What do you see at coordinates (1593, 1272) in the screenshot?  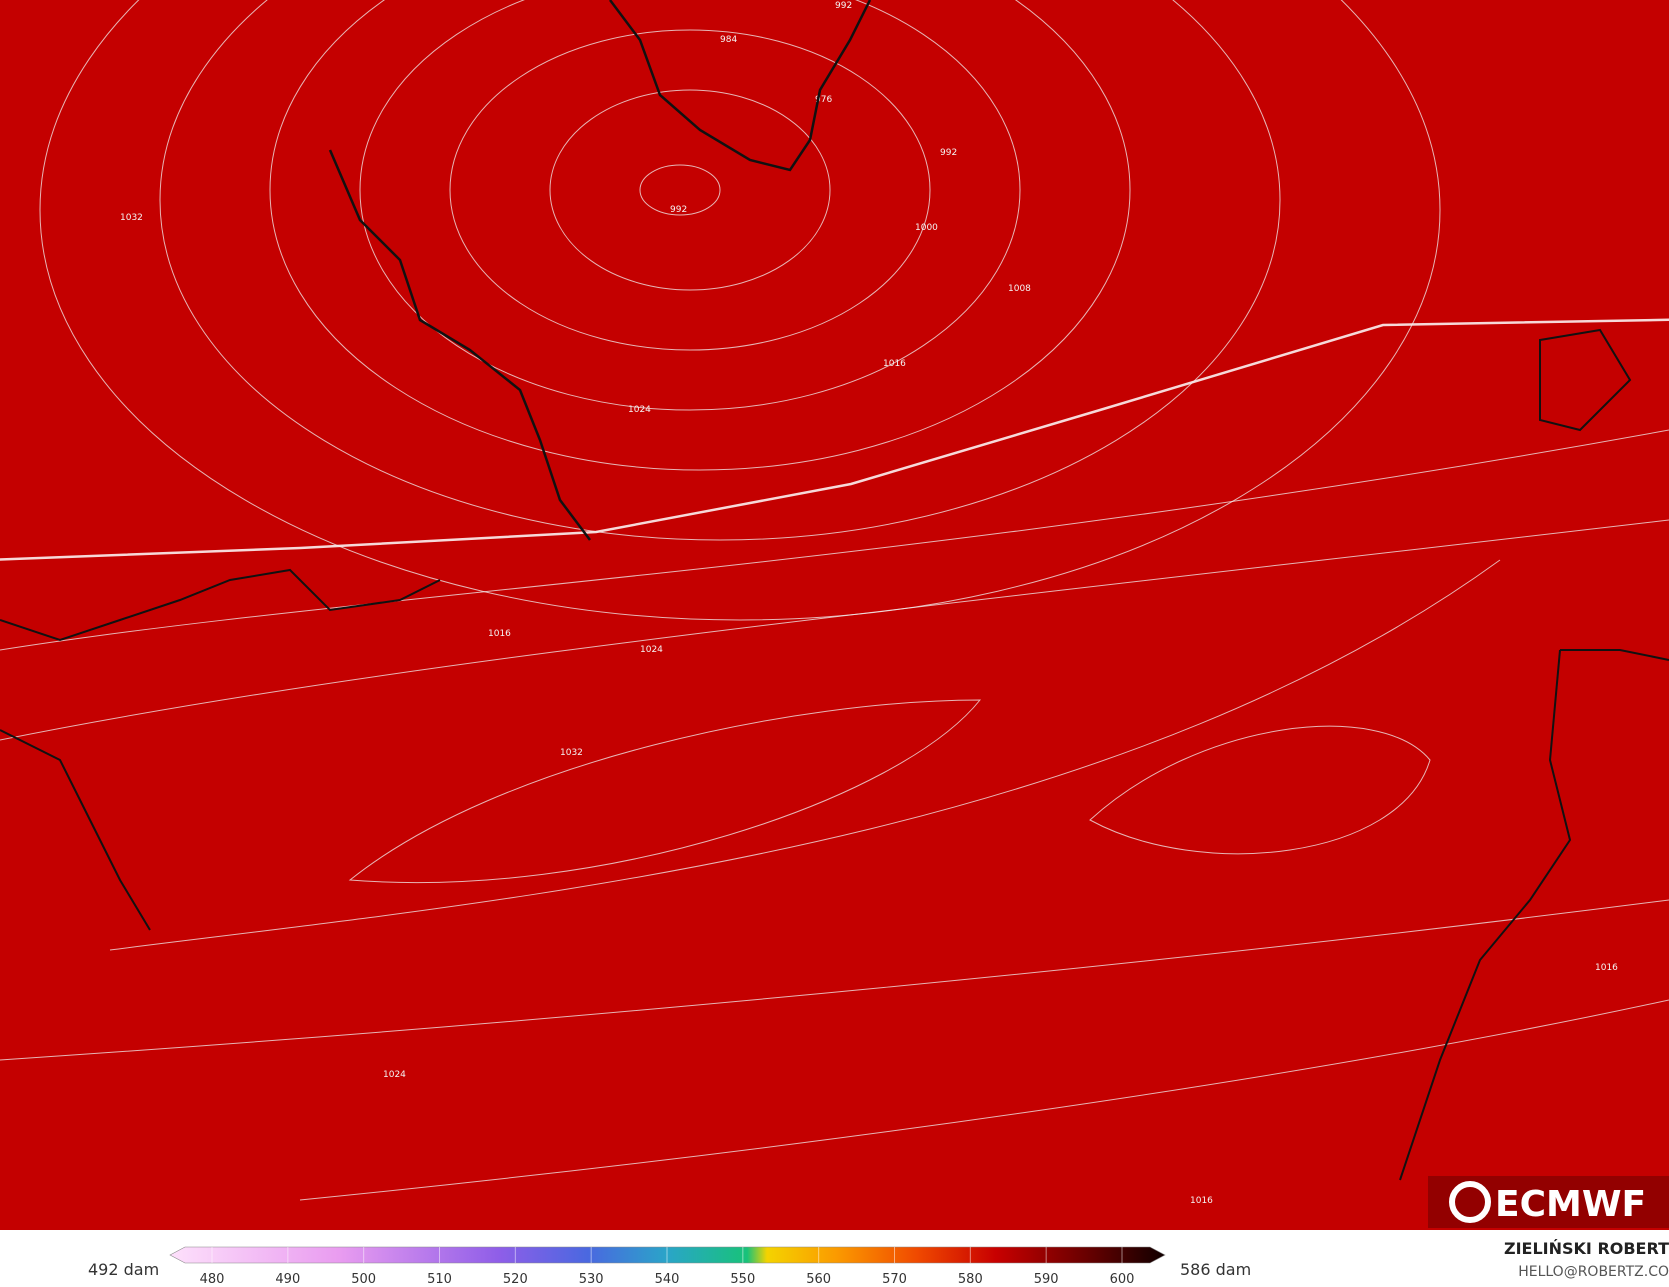 I see `credit-contact: HELLO@ROBERTZ.CO` at bounding box center [1593, 1272].